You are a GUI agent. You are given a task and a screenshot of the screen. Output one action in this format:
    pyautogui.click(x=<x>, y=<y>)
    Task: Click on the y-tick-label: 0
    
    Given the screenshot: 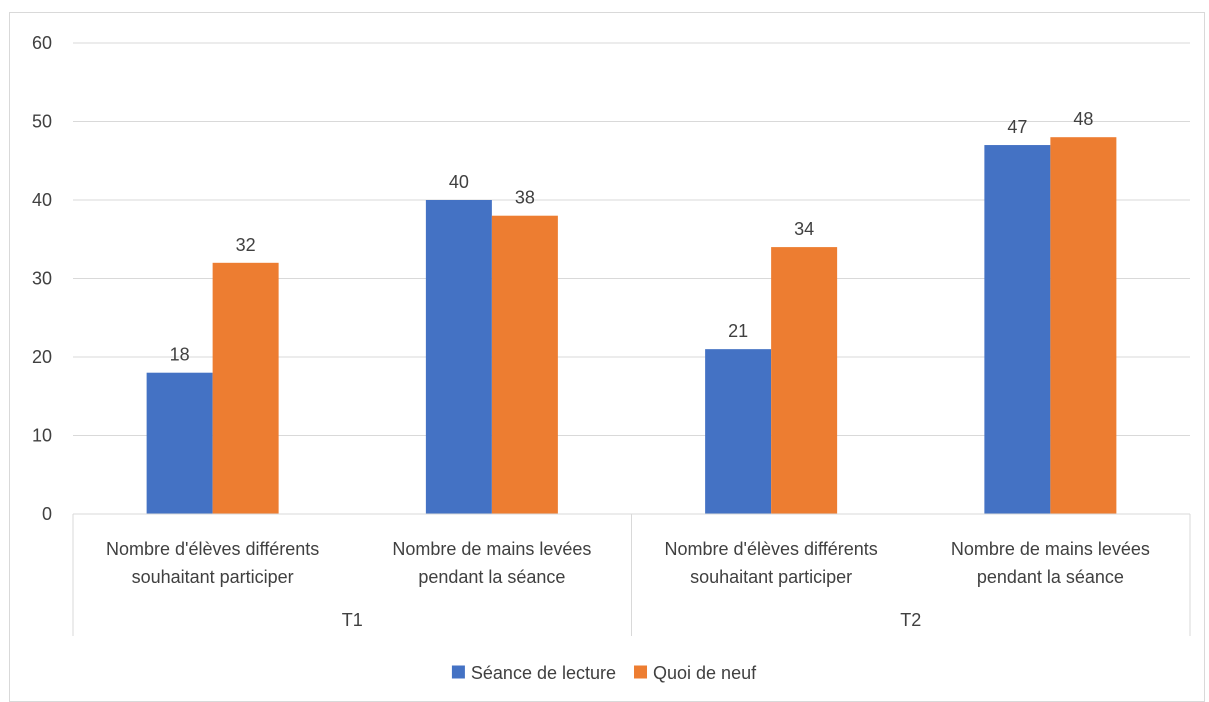 What is the action you would take?
    pyautogui.click(x=47, y=514)
    